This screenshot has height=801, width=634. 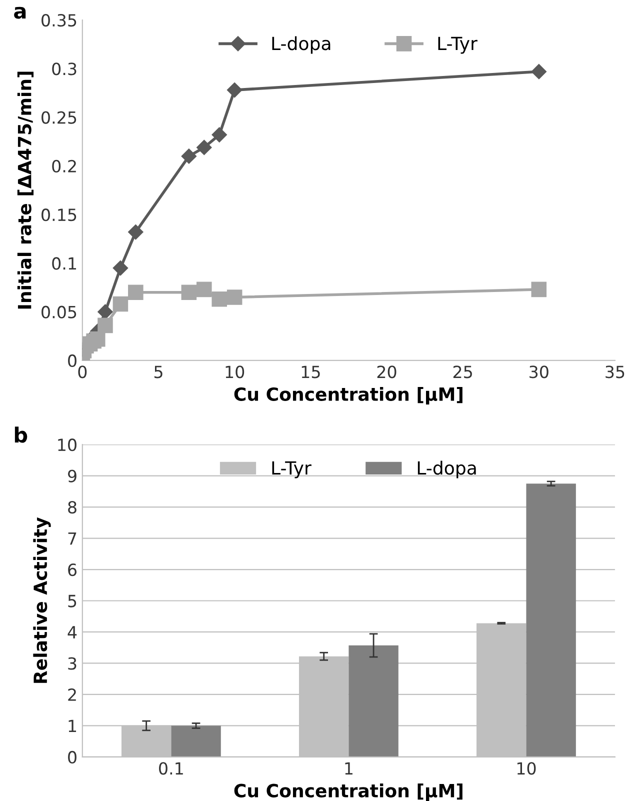 What do you see at coordinates (59, 20) in the screenshot?
I see `y-tick-label: 0.35` at bounding box center [59, 20].